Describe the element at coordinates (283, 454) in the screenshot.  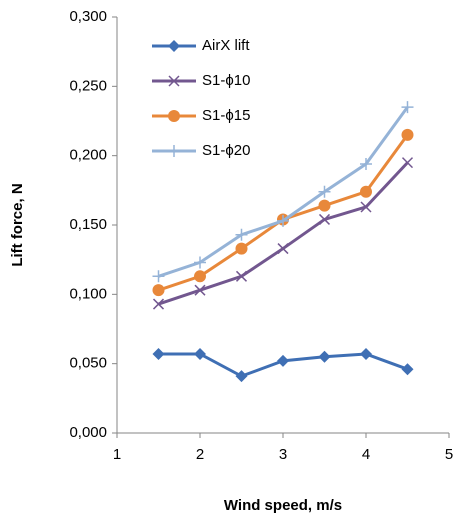
I see `x-tick-label: 3` at that location.